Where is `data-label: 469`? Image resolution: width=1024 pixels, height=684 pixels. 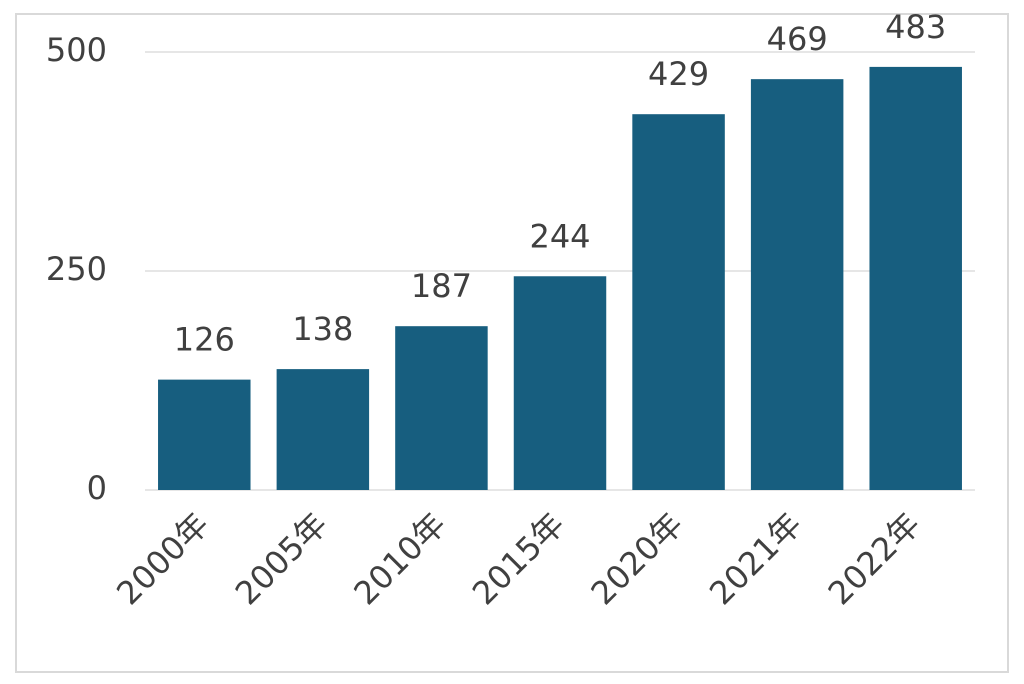 data-label: 469 is located at coordinates (797, 39).